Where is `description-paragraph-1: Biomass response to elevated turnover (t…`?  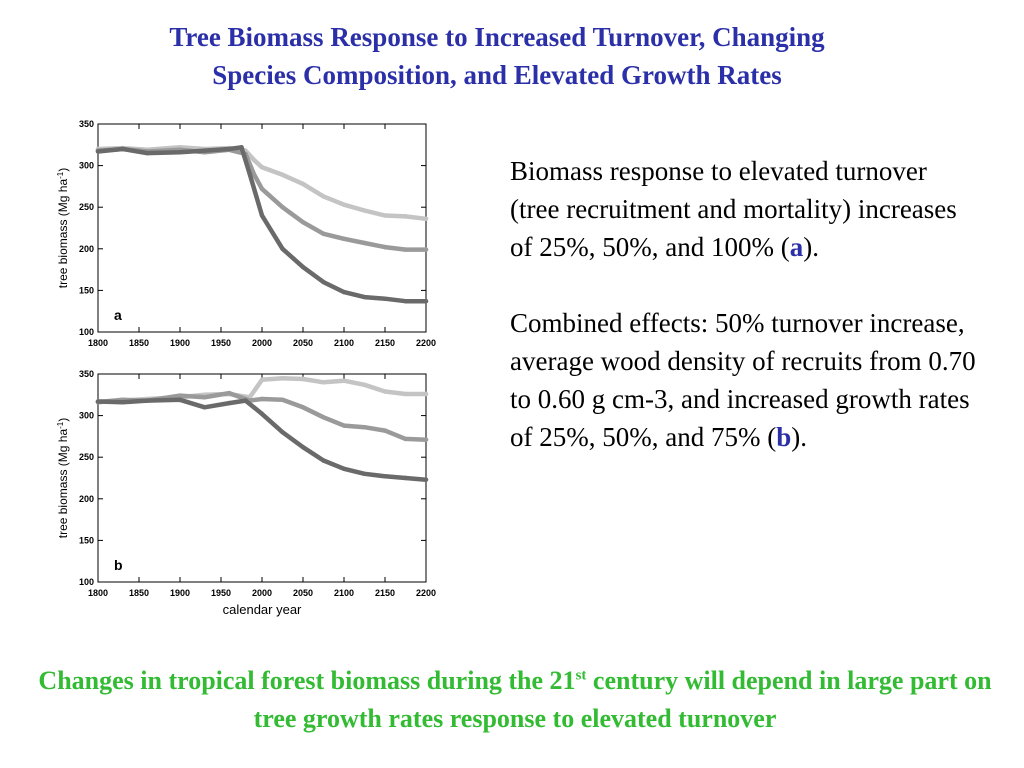 description-paragraph-1: Biomass response to elevated turnover (t… is located at coordinates (745, 209).